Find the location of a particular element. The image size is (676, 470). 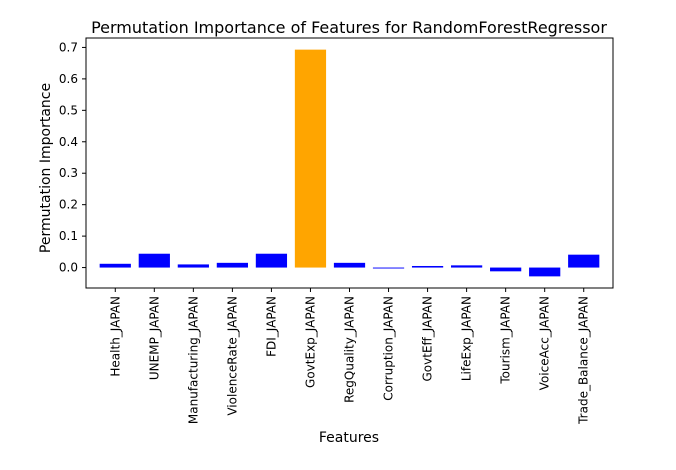

y-tick-label: 0.3 is located at coordinates (68, 173).